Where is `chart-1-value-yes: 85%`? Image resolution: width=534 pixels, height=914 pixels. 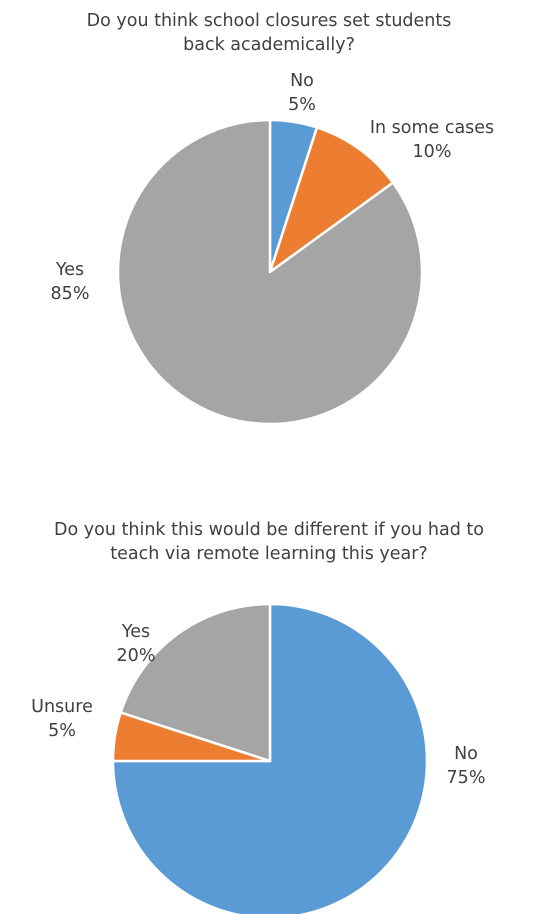 chart-1-value-yes: 85% is located at coordinates (70, 294).